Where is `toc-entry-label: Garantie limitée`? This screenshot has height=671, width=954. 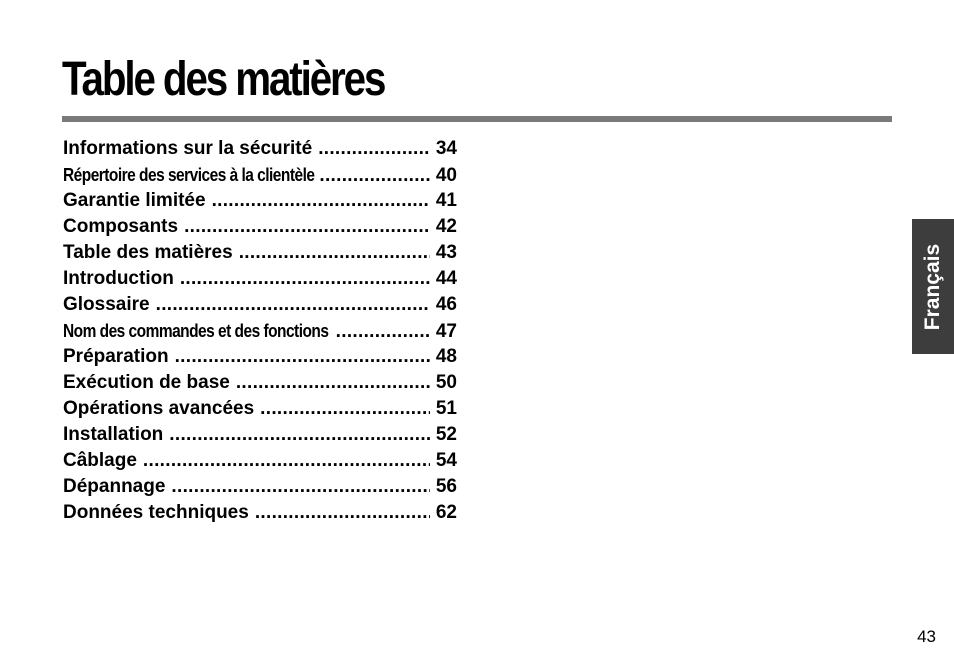 toc-entry-label: Garantie limitée is located at coordinates (134, 200).